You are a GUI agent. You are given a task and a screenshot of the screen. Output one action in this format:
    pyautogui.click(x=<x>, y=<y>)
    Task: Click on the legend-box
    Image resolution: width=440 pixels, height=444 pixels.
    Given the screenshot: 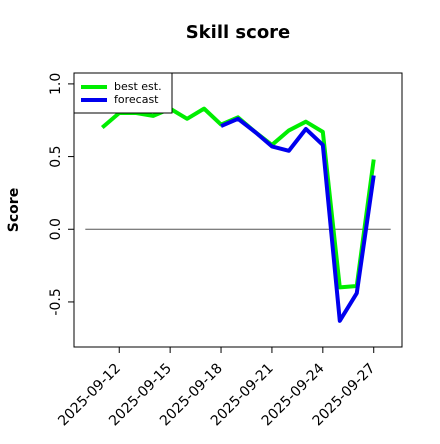 What is the action you would take?
    pyautogui.click(x=123, y=93)
    